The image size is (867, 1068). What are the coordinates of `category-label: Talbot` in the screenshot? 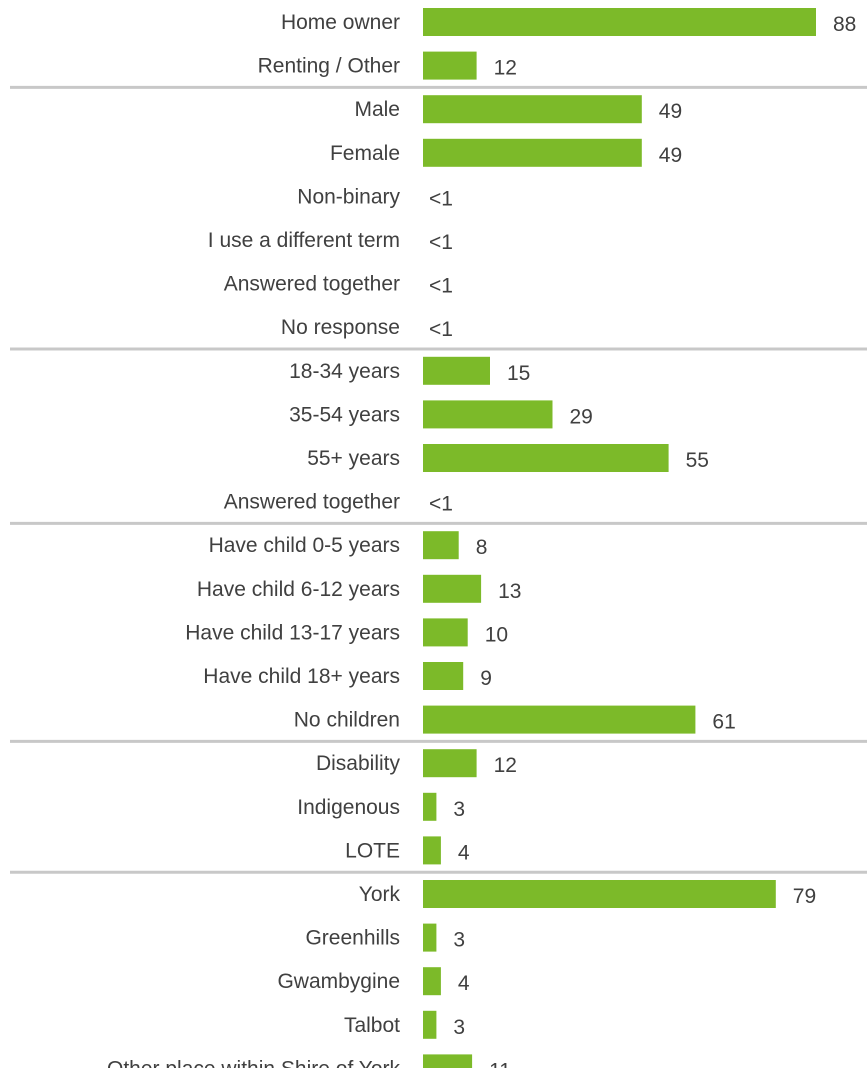 It's located at (372, 1025).